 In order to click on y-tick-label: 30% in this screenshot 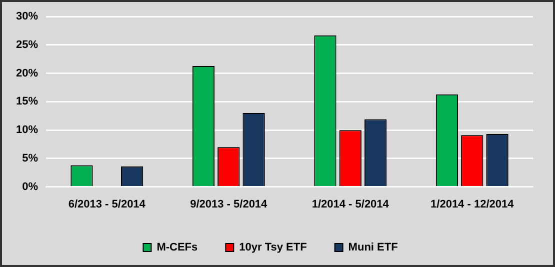, I will do `click(27, 16)`.